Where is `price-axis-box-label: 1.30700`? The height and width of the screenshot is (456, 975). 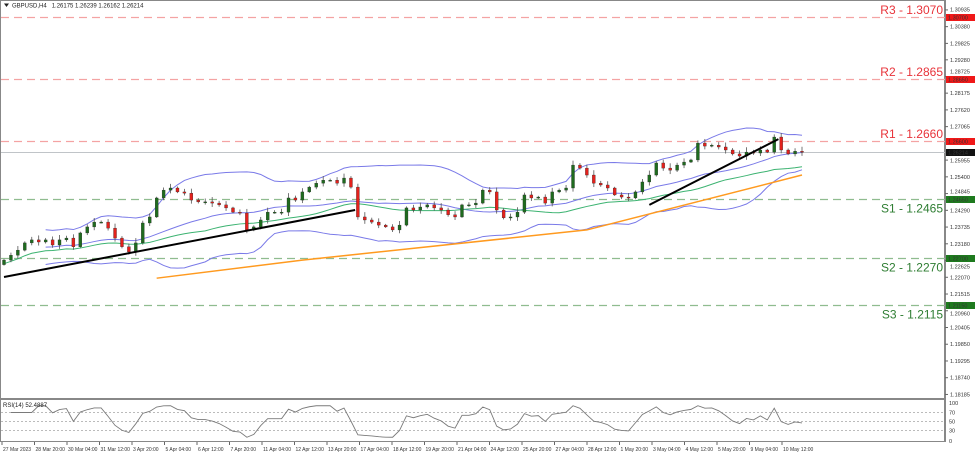
price-axis-box-label: 1.30700 is located at coordinates (958, 19).